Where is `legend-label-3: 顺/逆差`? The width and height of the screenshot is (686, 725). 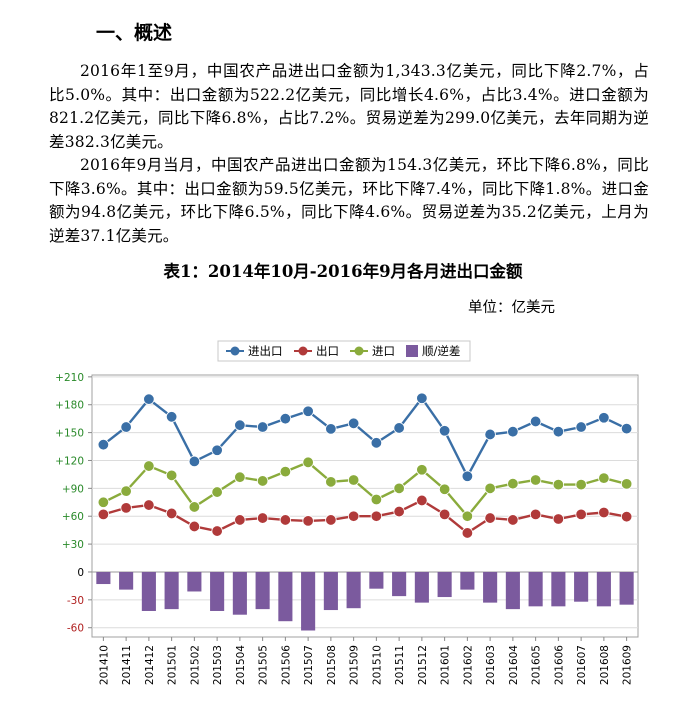 legend-label-3: 顺/逆差 is located at coordinates (441, 351).